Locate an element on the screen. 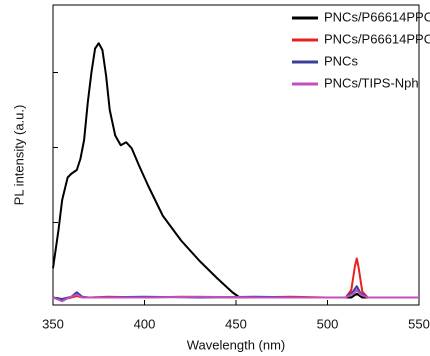 Image resolution: width=430 pixels, height=356 pixels. x-tick-label: 400 is located at coordinates (145, 323).